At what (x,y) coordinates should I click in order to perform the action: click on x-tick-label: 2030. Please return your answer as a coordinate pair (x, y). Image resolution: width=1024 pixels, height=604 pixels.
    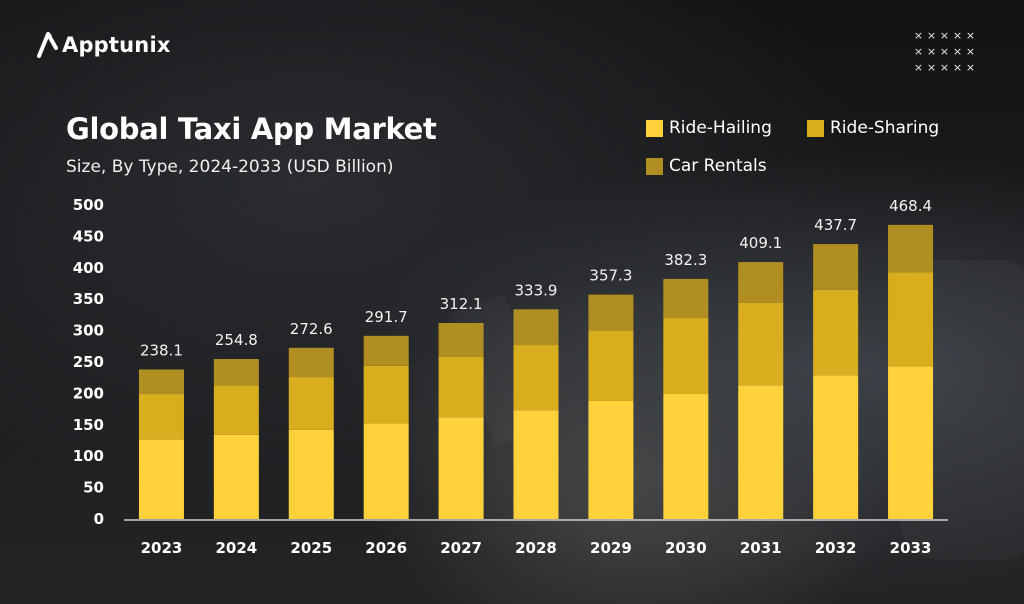
    Looking at the image, I should click on (686, 548).